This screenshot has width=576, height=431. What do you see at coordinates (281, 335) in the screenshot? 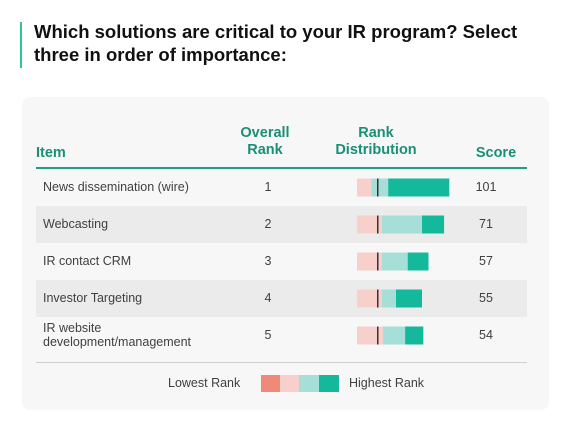
I see `table-row: IR website development/management 5 54` at bounding box center [281, 335].